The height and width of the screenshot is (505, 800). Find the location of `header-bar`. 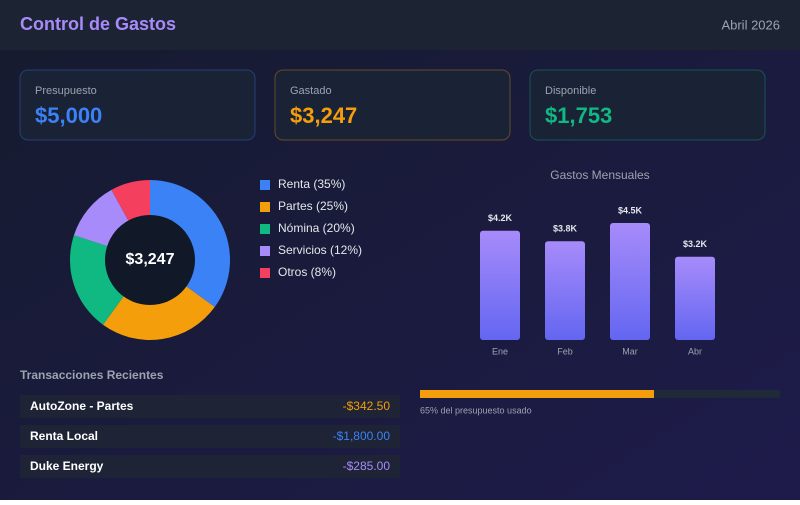

header-bar is located at coordinates (400, 25).